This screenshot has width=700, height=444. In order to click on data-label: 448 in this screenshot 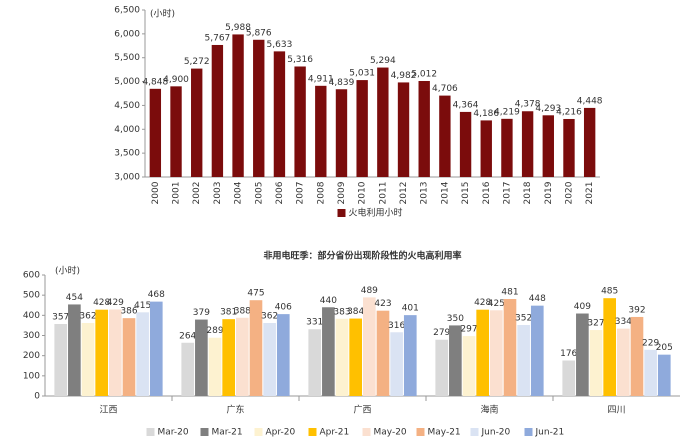, I will do `click(537, 299)`.